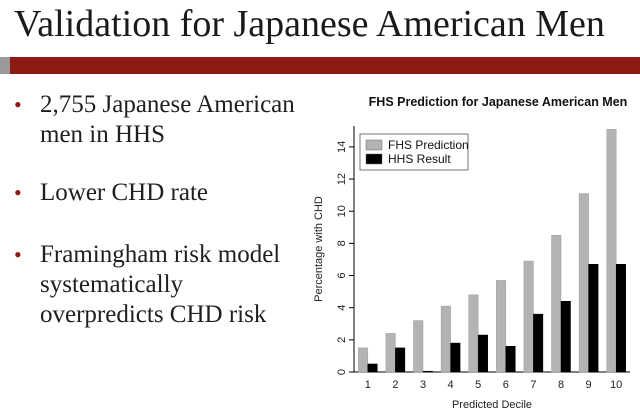 Image resolution: width=640 pixels, height=420 pixels. I want to click on x-tick-label: 1, so click(368, 385).